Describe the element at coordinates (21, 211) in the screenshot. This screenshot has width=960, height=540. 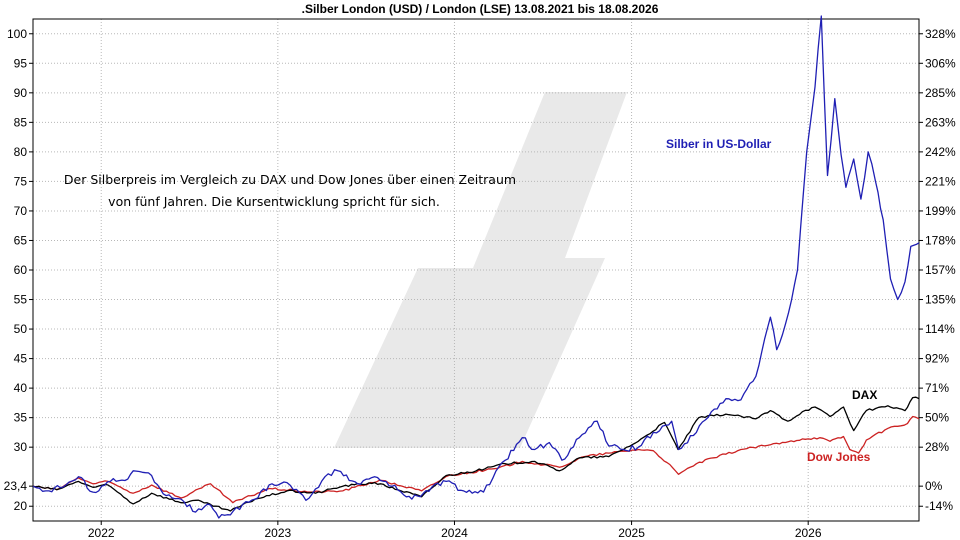
I see `left-tick-label: 70` at that location.